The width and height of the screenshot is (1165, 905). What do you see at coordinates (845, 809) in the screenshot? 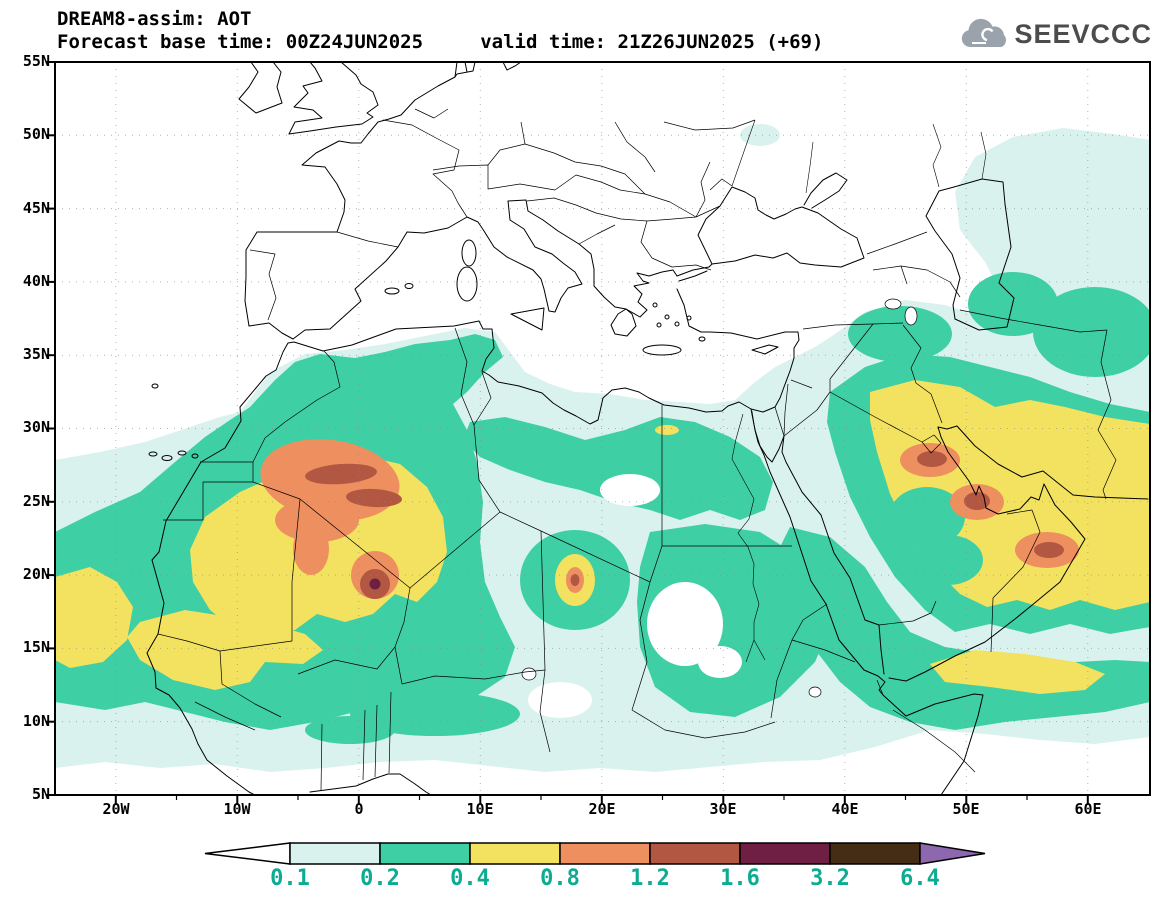
I see `lon-label: 40E` at bounding box center [845, 809].